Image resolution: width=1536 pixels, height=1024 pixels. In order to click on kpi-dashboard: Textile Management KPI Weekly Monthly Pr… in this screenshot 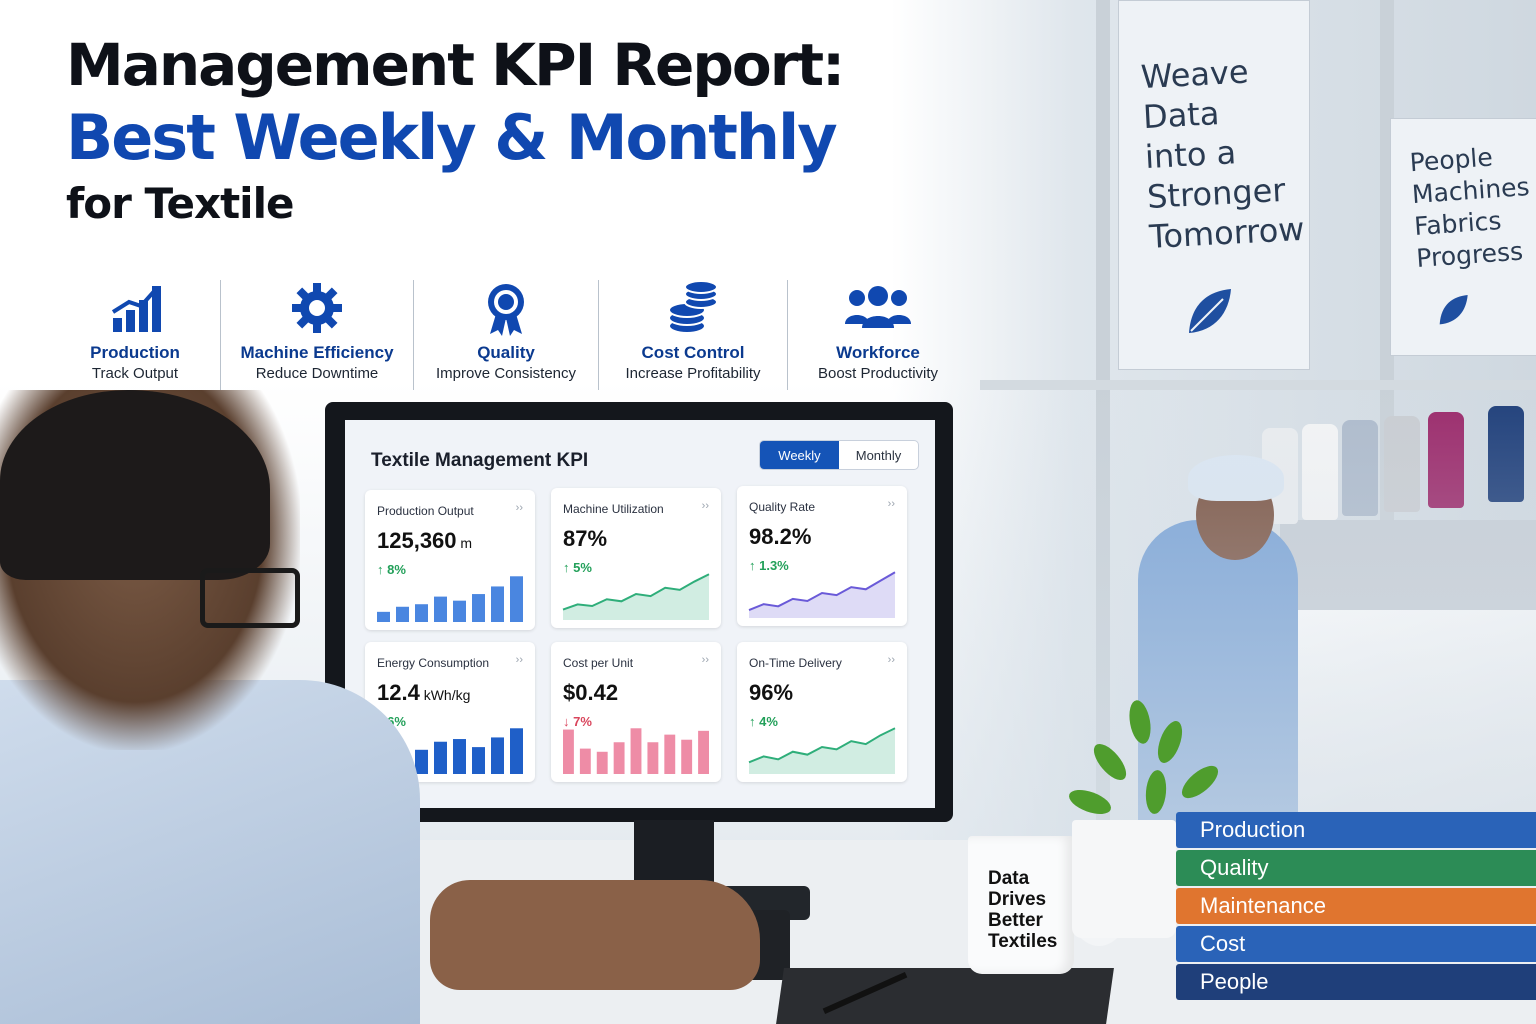, I will do `click(640, 614)`.